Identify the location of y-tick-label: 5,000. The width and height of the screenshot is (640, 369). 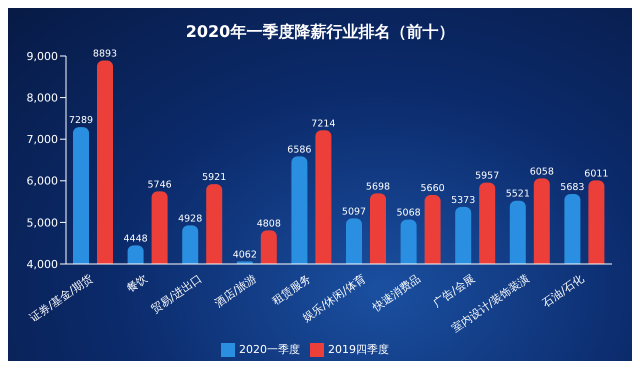
(42, 223).